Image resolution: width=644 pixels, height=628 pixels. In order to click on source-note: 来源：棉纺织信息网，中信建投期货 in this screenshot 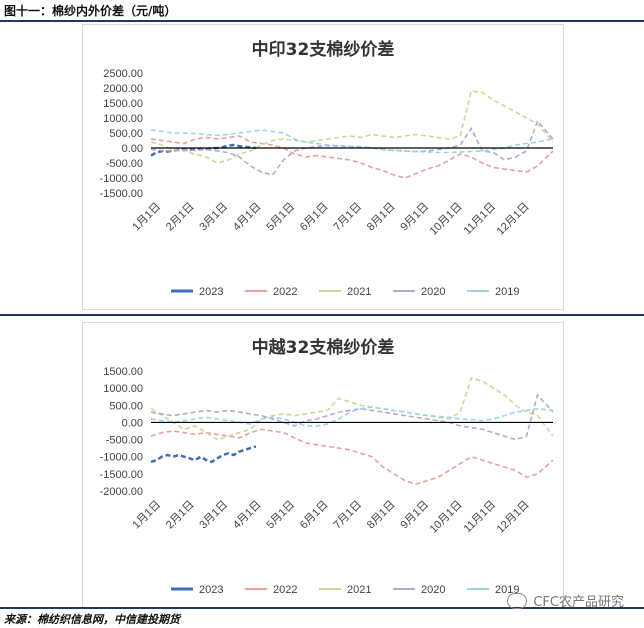, I will do `click(92, 619)`.